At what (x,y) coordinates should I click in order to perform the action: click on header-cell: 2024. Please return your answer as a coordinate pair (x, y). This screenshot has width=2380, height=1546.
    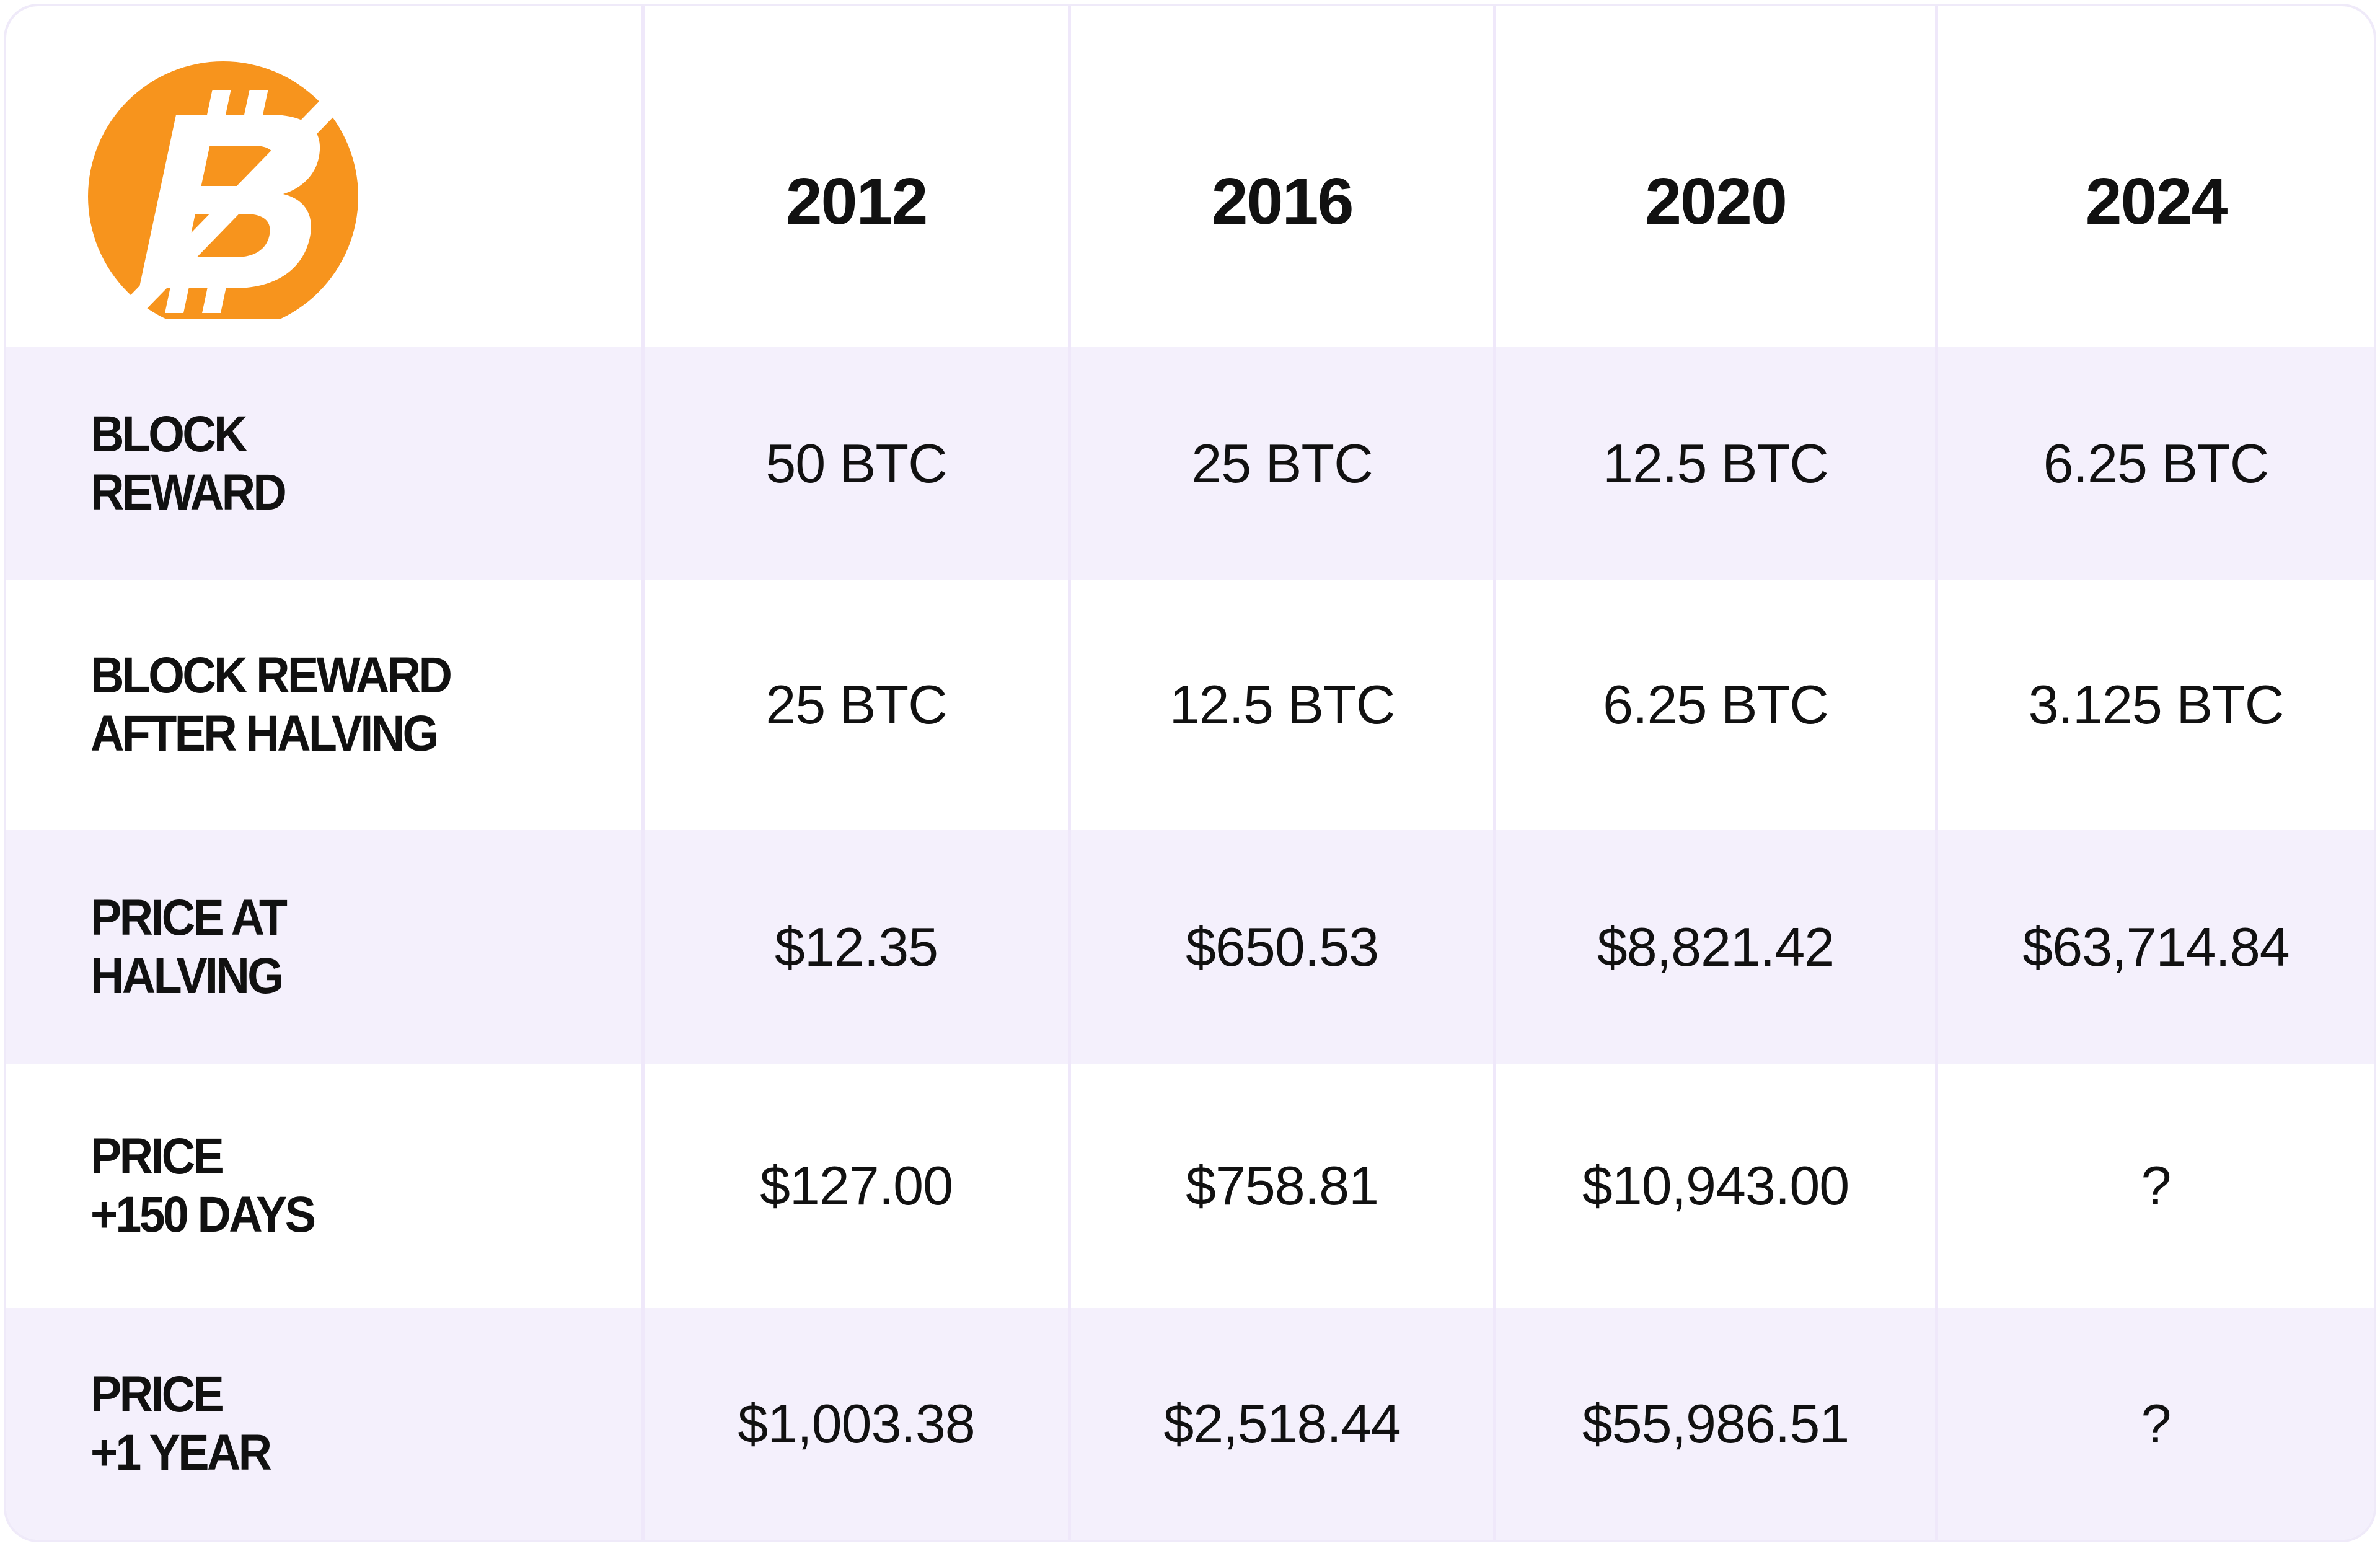
    Looking at the image, I should click on (2154, 176).